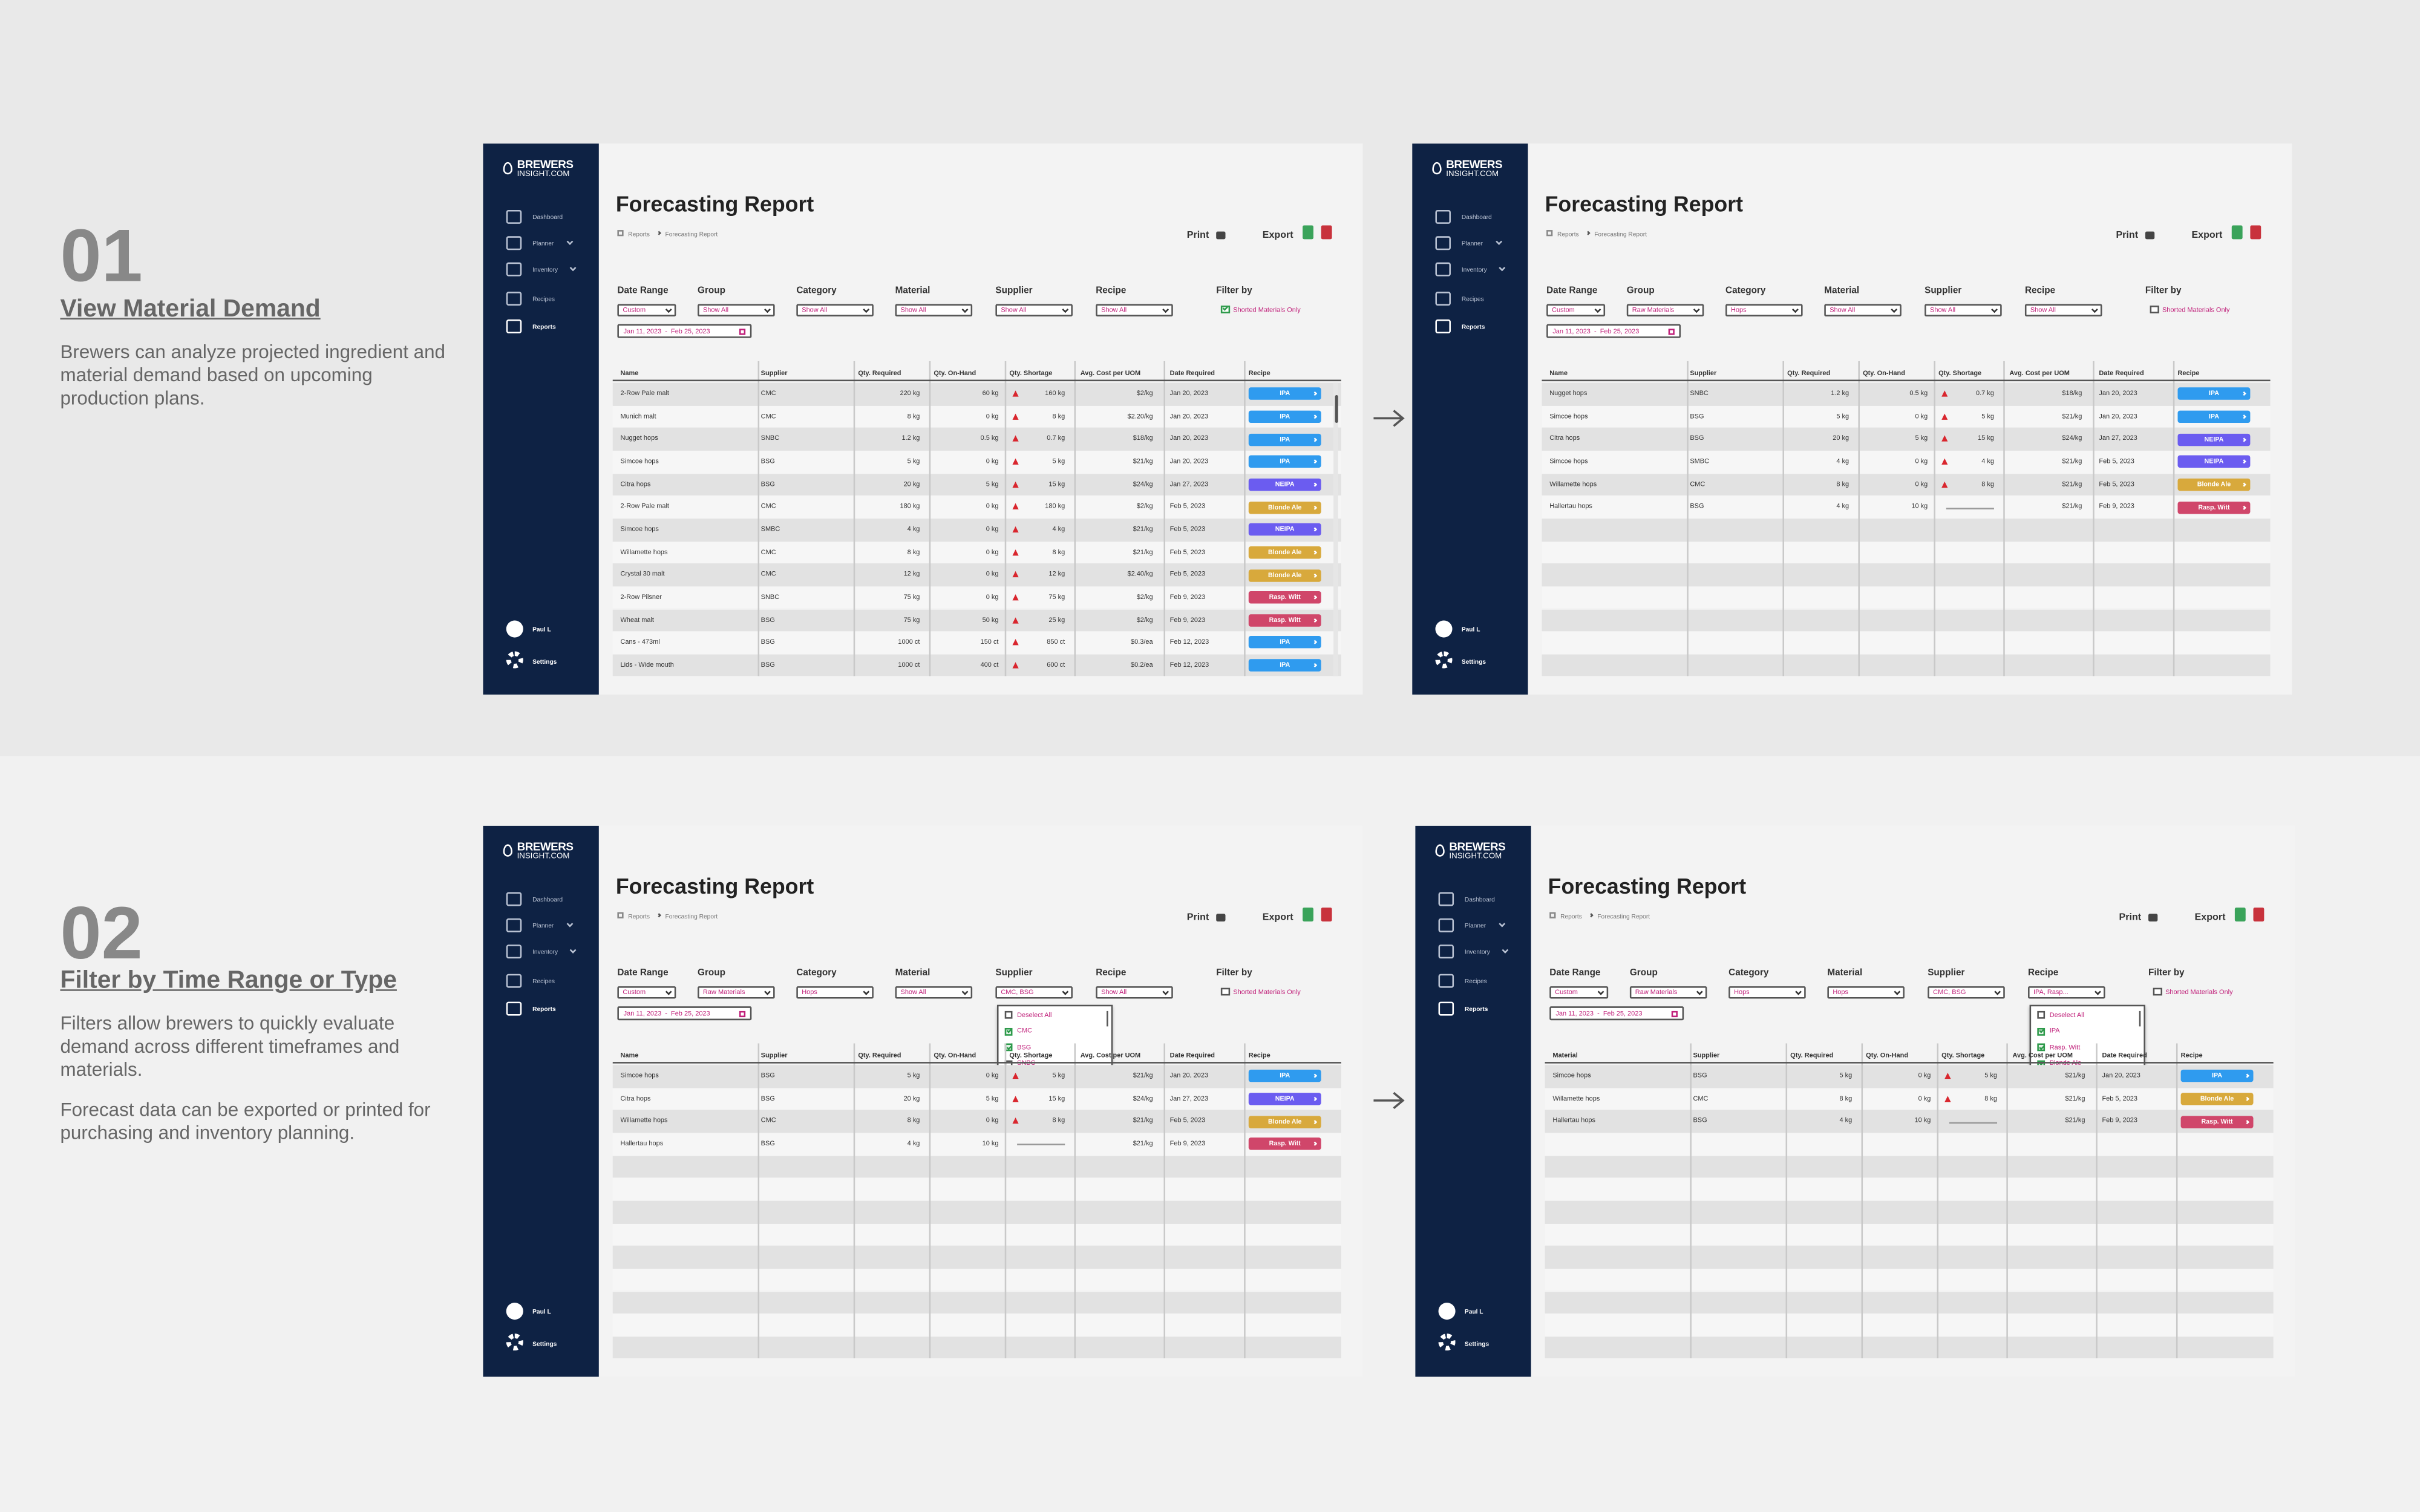 Image resolution: width=2420 pixels, height=1512 pixels. What do you see at coordinates (1197, 917) in the screenshot?
I see `print-button: Print` at bounding box center [1197, 917].